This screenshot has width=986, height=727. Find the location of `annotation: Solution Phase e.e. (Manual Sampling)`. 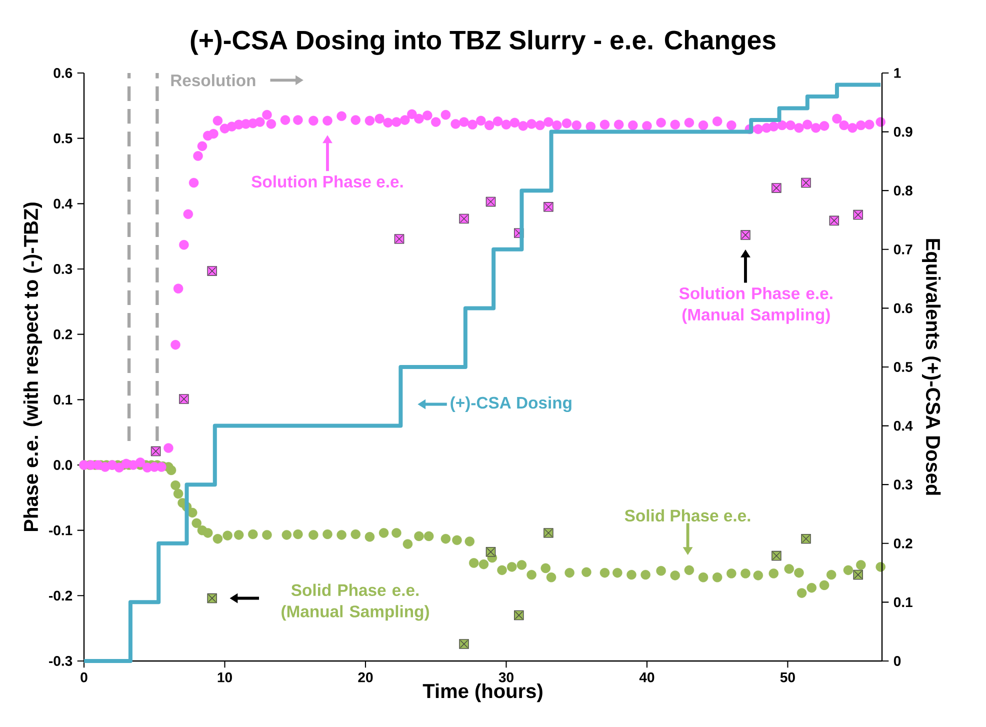

annotation: Solution Phase e.e. (Manual Sampling) is located at coordinates (755, 305).